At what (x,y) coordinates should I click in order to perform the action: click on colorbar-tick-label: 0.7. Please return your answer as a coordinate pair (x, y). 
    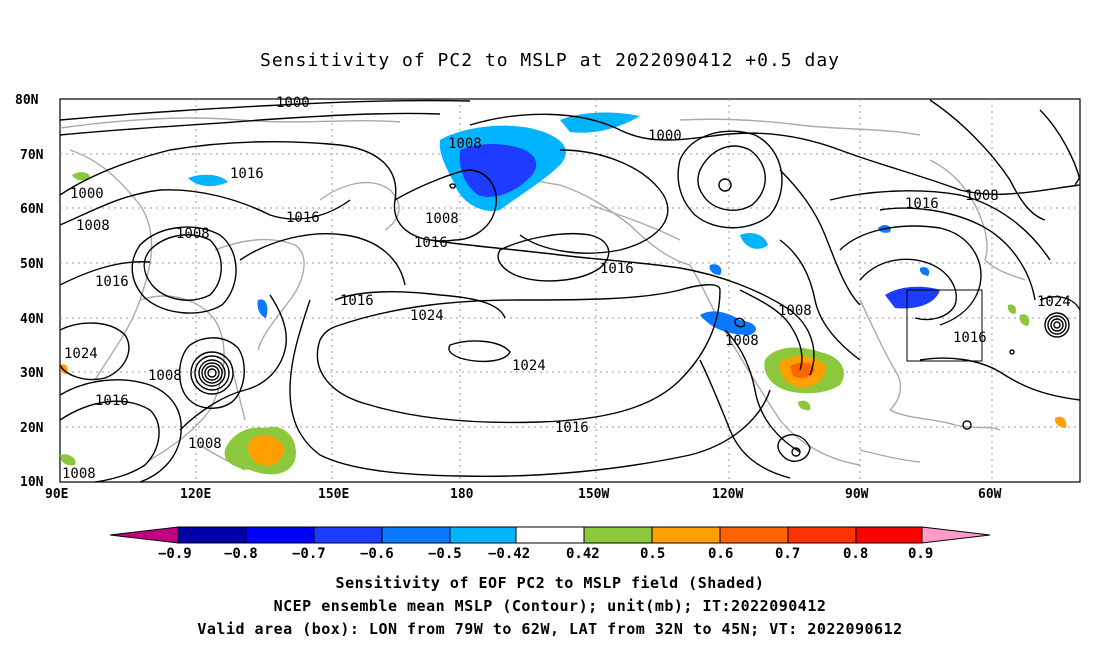
    Looking at the image, I should click on (787, 554).